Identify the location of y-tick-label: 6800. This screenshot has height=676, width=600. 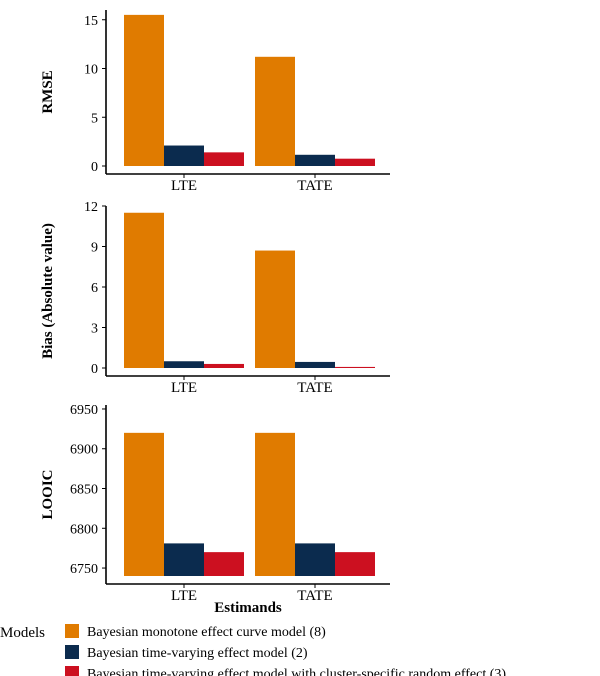
(84, 529).